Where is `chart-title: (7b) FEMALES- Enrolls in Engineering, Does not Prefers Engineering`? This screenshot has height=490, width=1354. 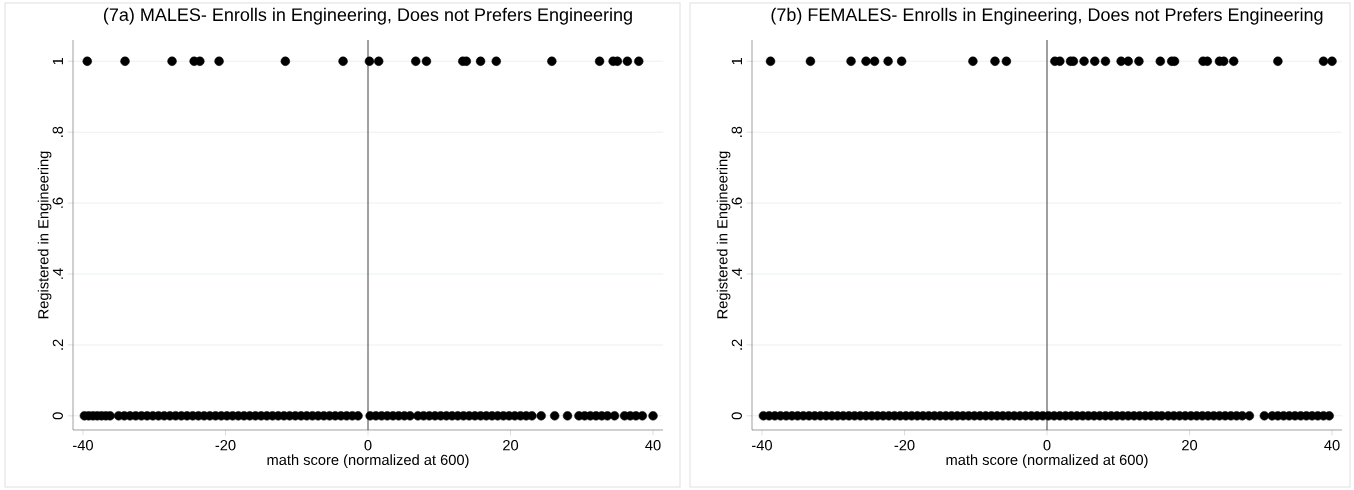
chart-title: (7b) FEMALES- Enrolls in Engineering, Does not Prefers Engineering is located at coordinates (1047, 16).